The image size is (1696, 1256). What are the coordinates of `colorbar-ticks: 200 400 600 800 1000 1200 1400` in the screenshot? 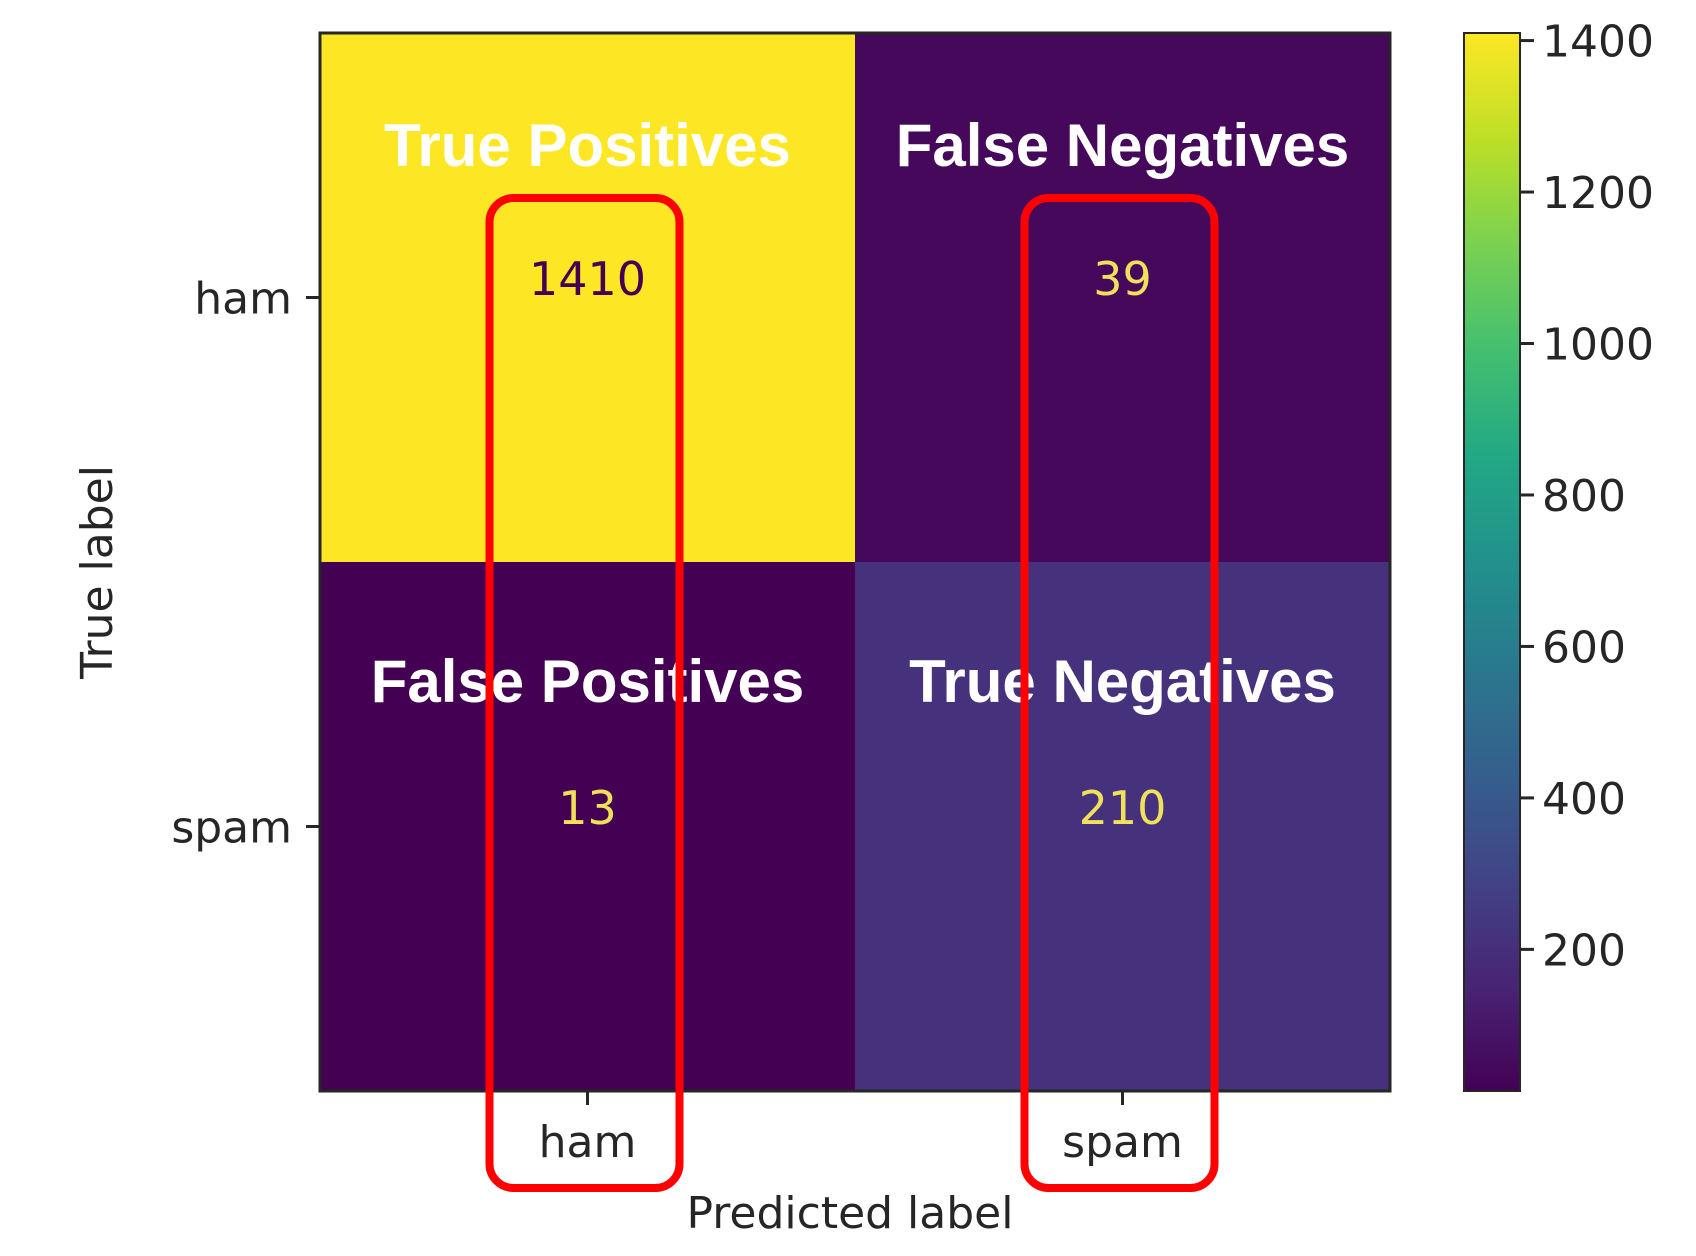 It's located at (1587, 496).